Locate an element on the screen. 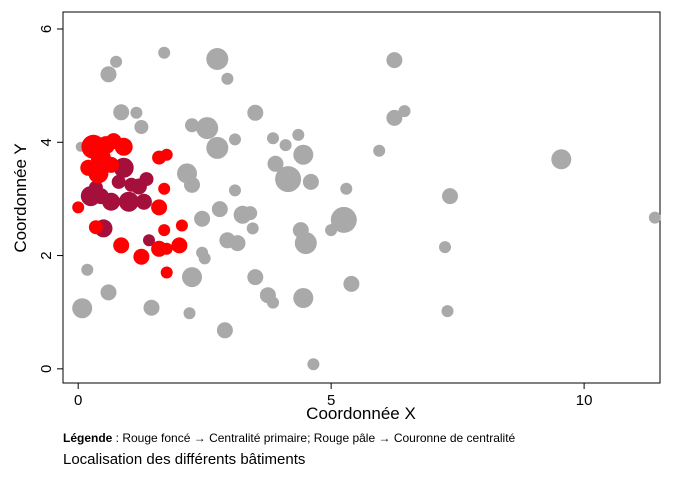 The height and width of the screenshot is (484, 681). y-axis-title: Coordonnée Y is located at coordinates (20, 197).